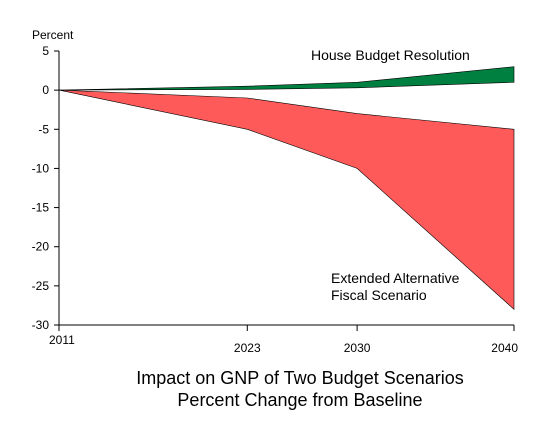  Describe the element at coordinates (357, 348) in the screenshot. I see `x-tick-label-2: 2030` at that location.